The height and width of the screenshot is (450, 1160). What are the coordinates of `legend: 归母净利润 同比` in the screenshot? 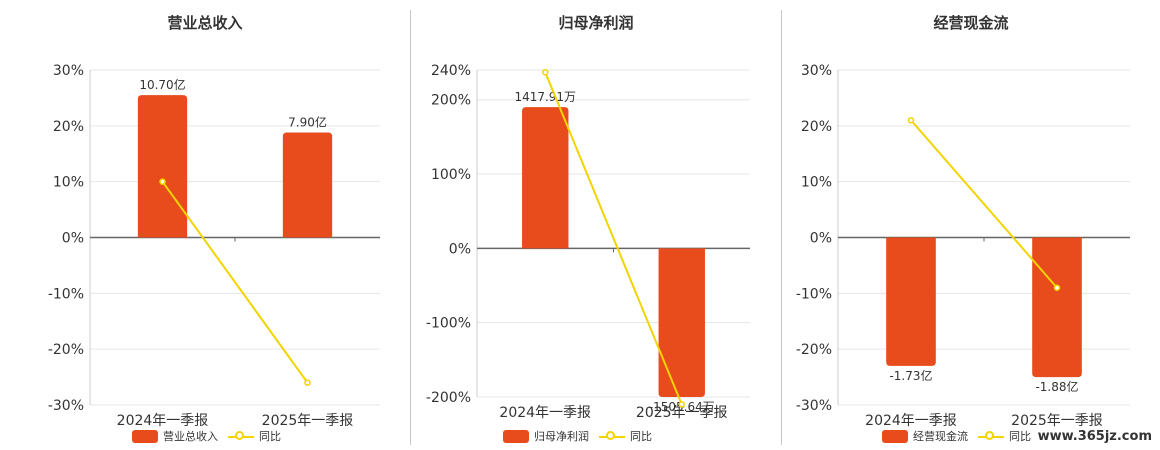 It's located at (577, 436).